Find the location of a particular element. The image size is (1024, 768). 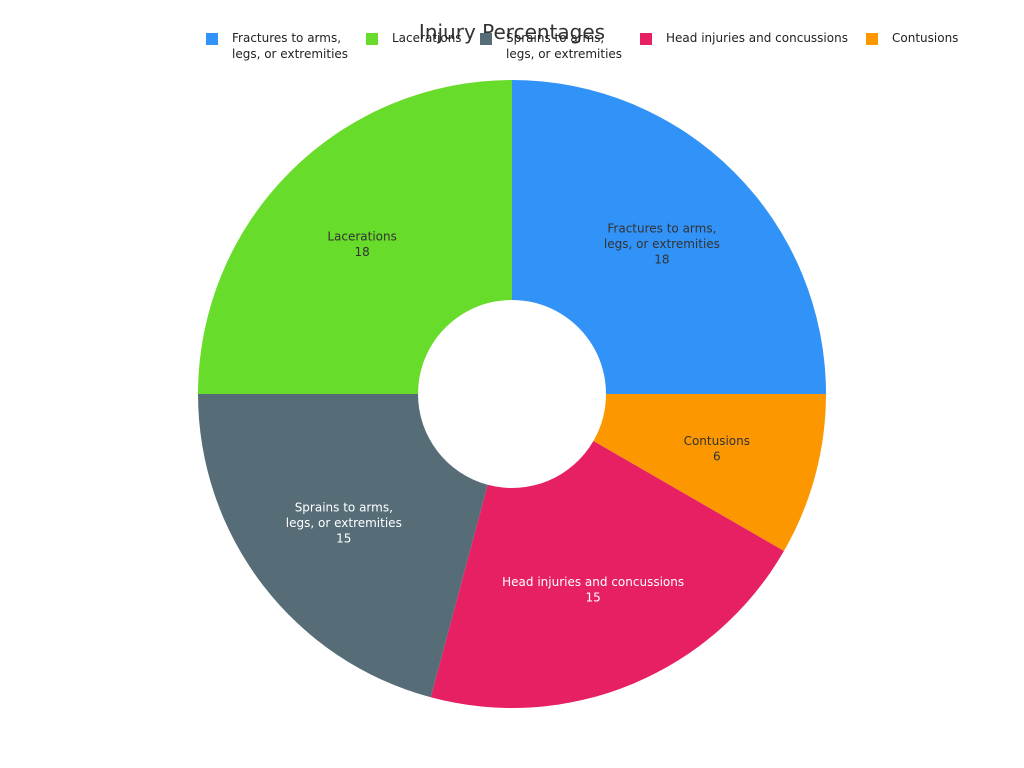

legend-item-fractures: Fractures to arms, legs, or extremities is located at coordinates (277, 46).